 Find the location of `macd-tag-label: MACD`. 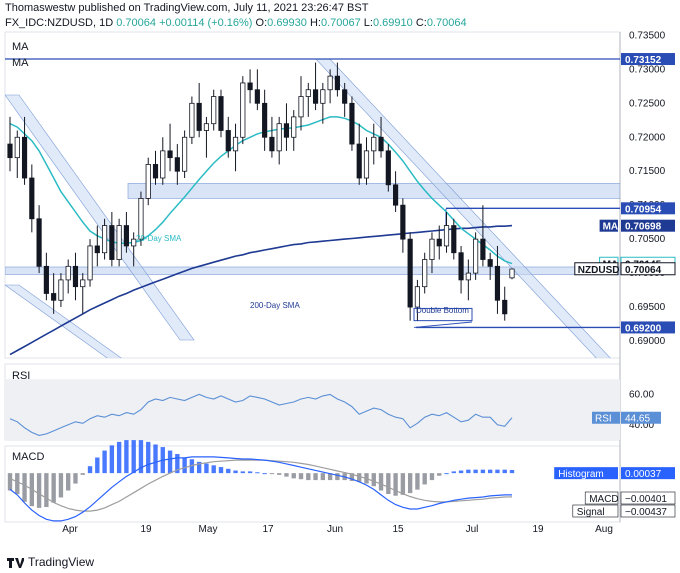

macd-tag-label: MACD is located at coordinates (603, 499).